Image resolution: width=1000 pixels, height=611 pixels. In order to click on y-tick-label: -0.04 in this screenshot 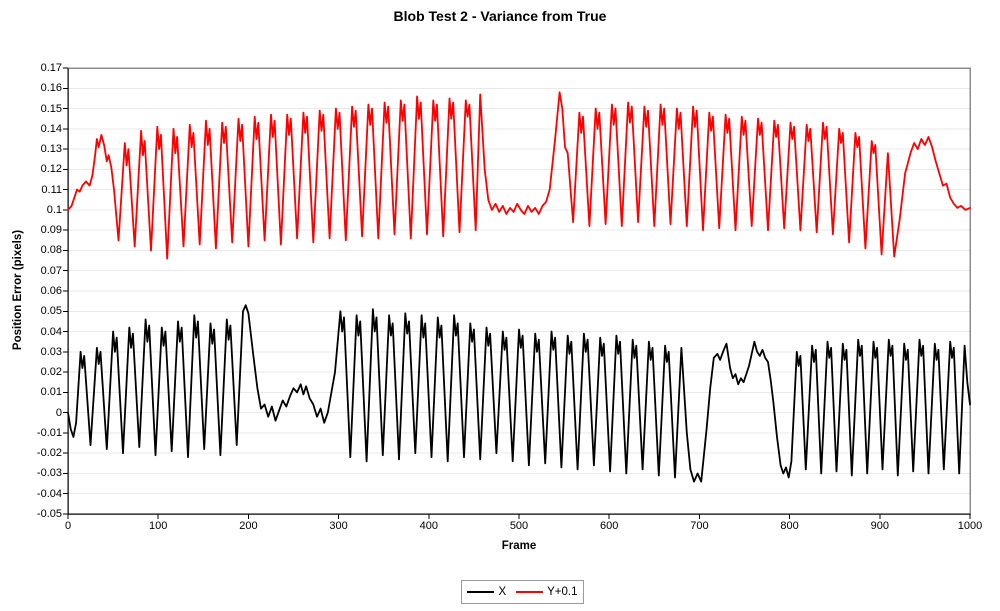, I will do `click(49, 493)`.